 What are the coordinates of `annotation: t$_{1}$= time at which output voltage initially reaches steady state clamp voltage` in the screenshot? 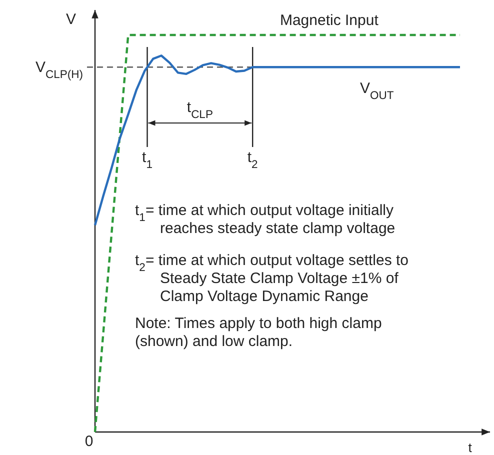 It's located at (265, 219).